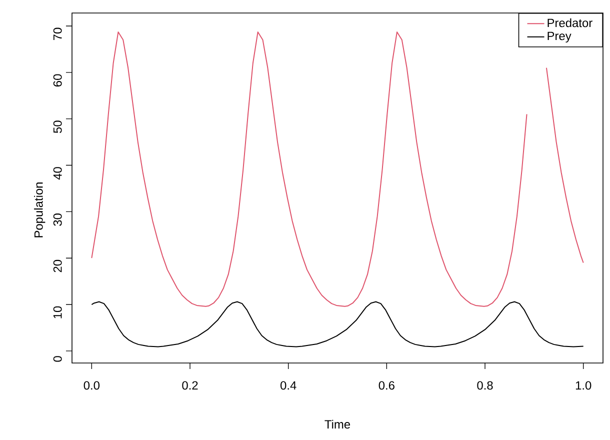 The height and width of the screenshot is (440, 610). I want to click on y-tick-label: 10, so click(57, 312).